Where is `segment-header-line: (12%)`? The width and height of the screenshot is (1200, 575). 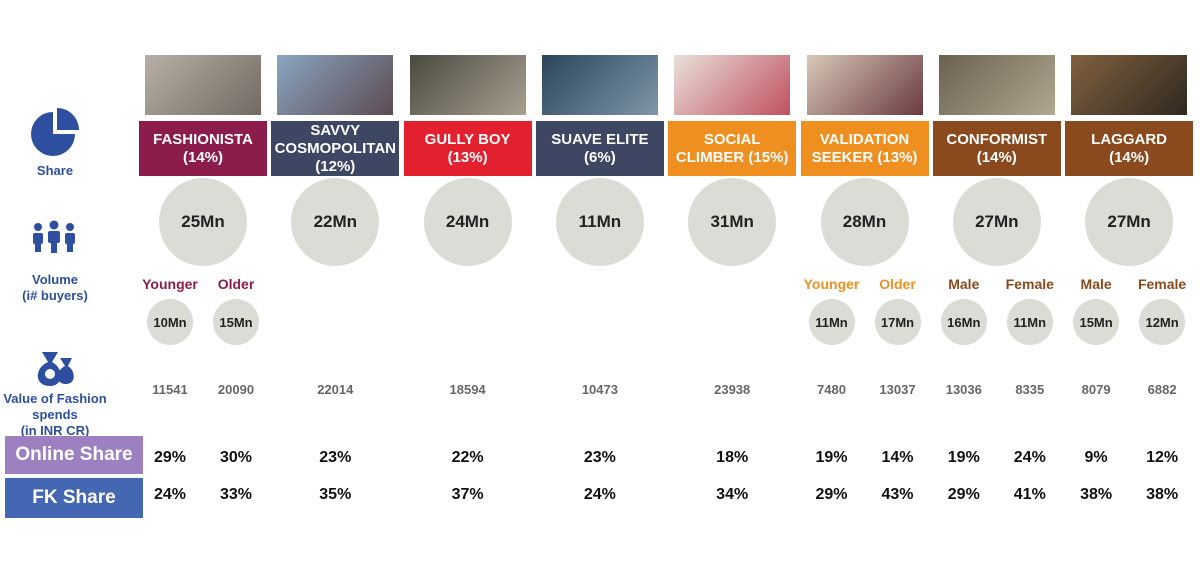
segment-header-line: (12%) is located at coordinates (335, 166).